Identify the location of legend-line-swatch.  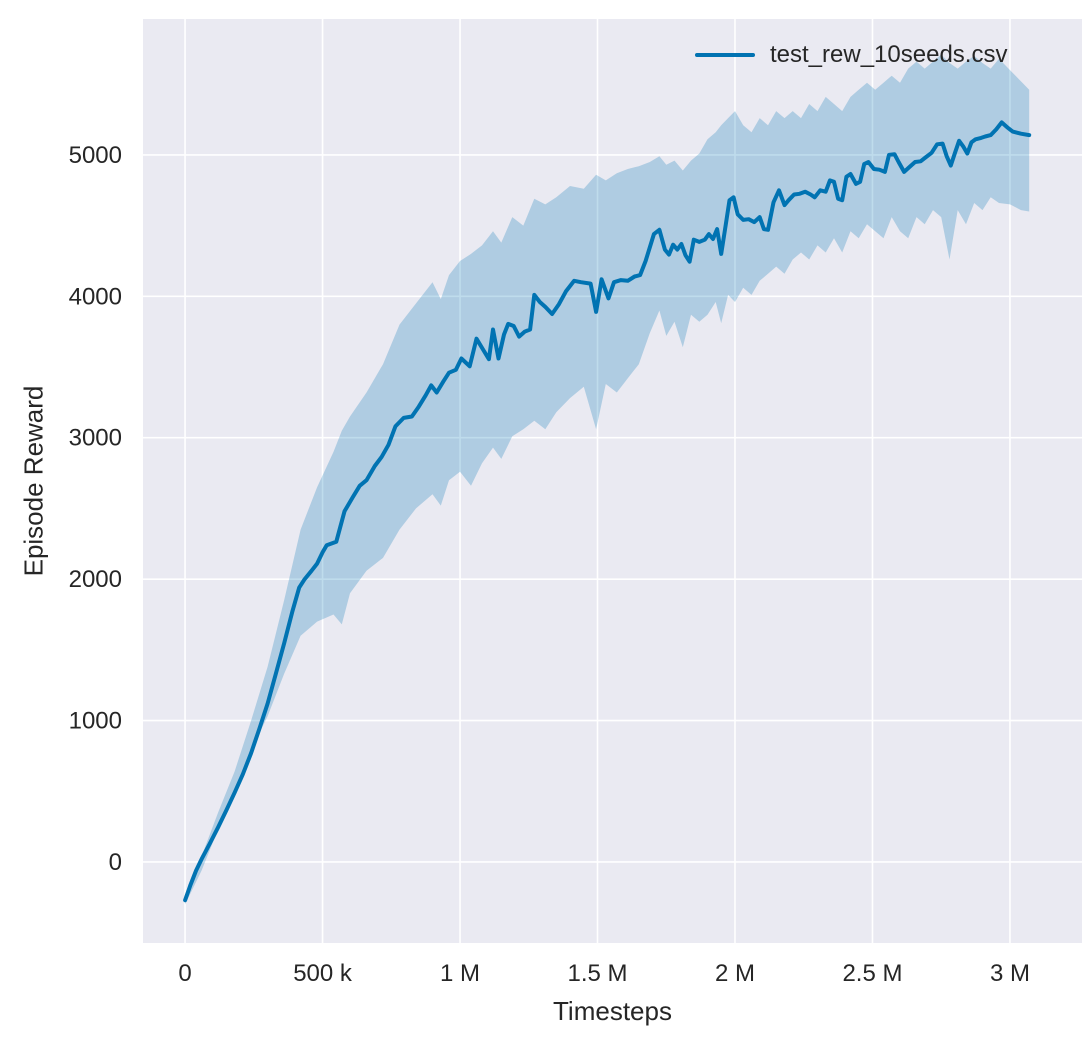
(725, 55).